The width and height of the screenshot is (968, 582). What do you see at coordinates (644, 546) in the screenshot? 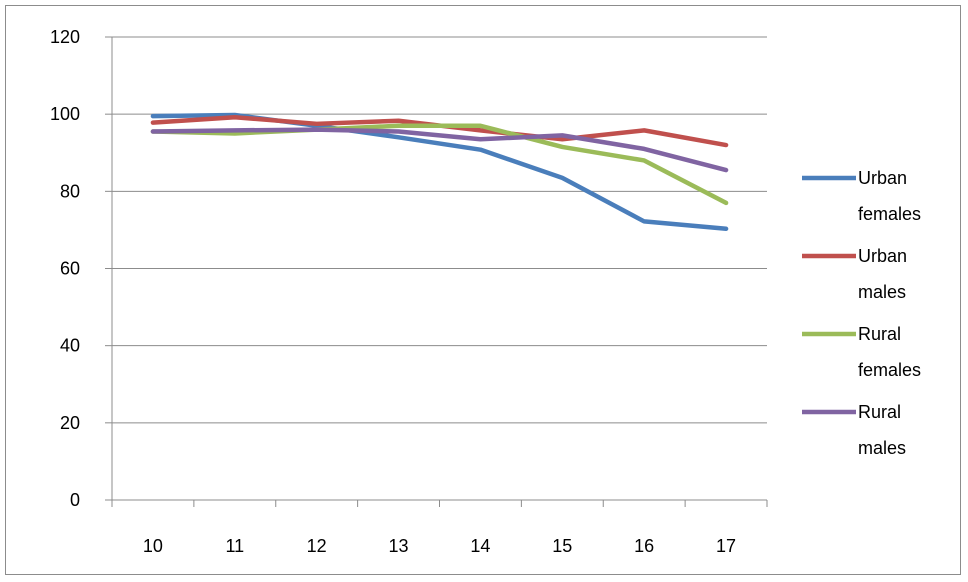
I see `x-tick-label: 16` at bounding box center [644, 546].